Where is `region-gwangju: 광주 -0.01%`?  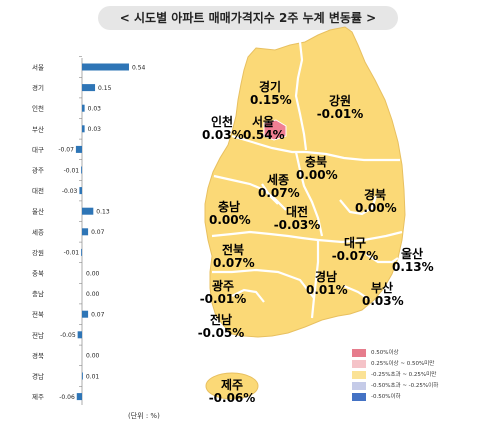 region-gwangju: 광주 -0.01% is located at coordinates (223, 293).